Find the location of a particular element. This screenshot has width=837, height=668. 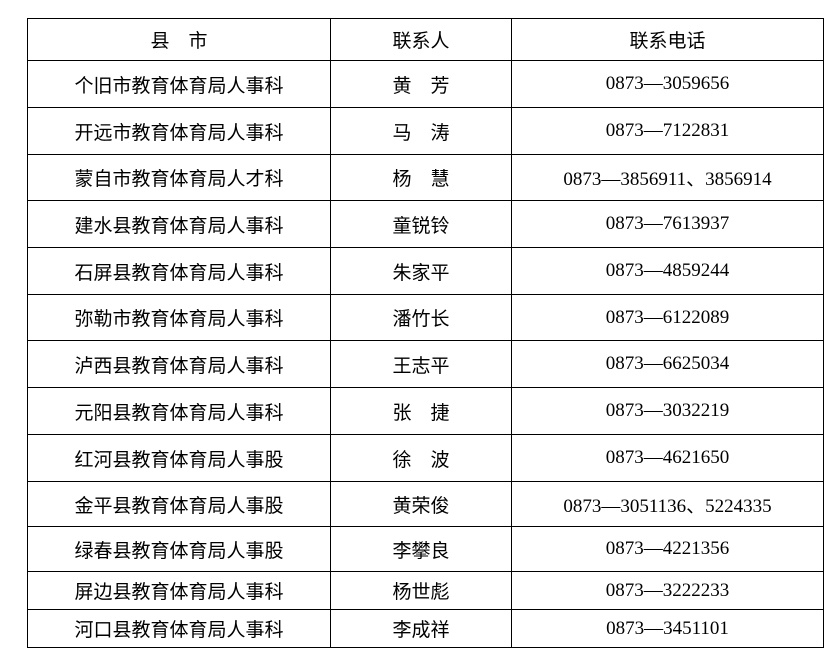

table-row: 蒙自市教育体育局人才科杨 慧 0873—3856911、3856914 is located at coordinates (425, 177).